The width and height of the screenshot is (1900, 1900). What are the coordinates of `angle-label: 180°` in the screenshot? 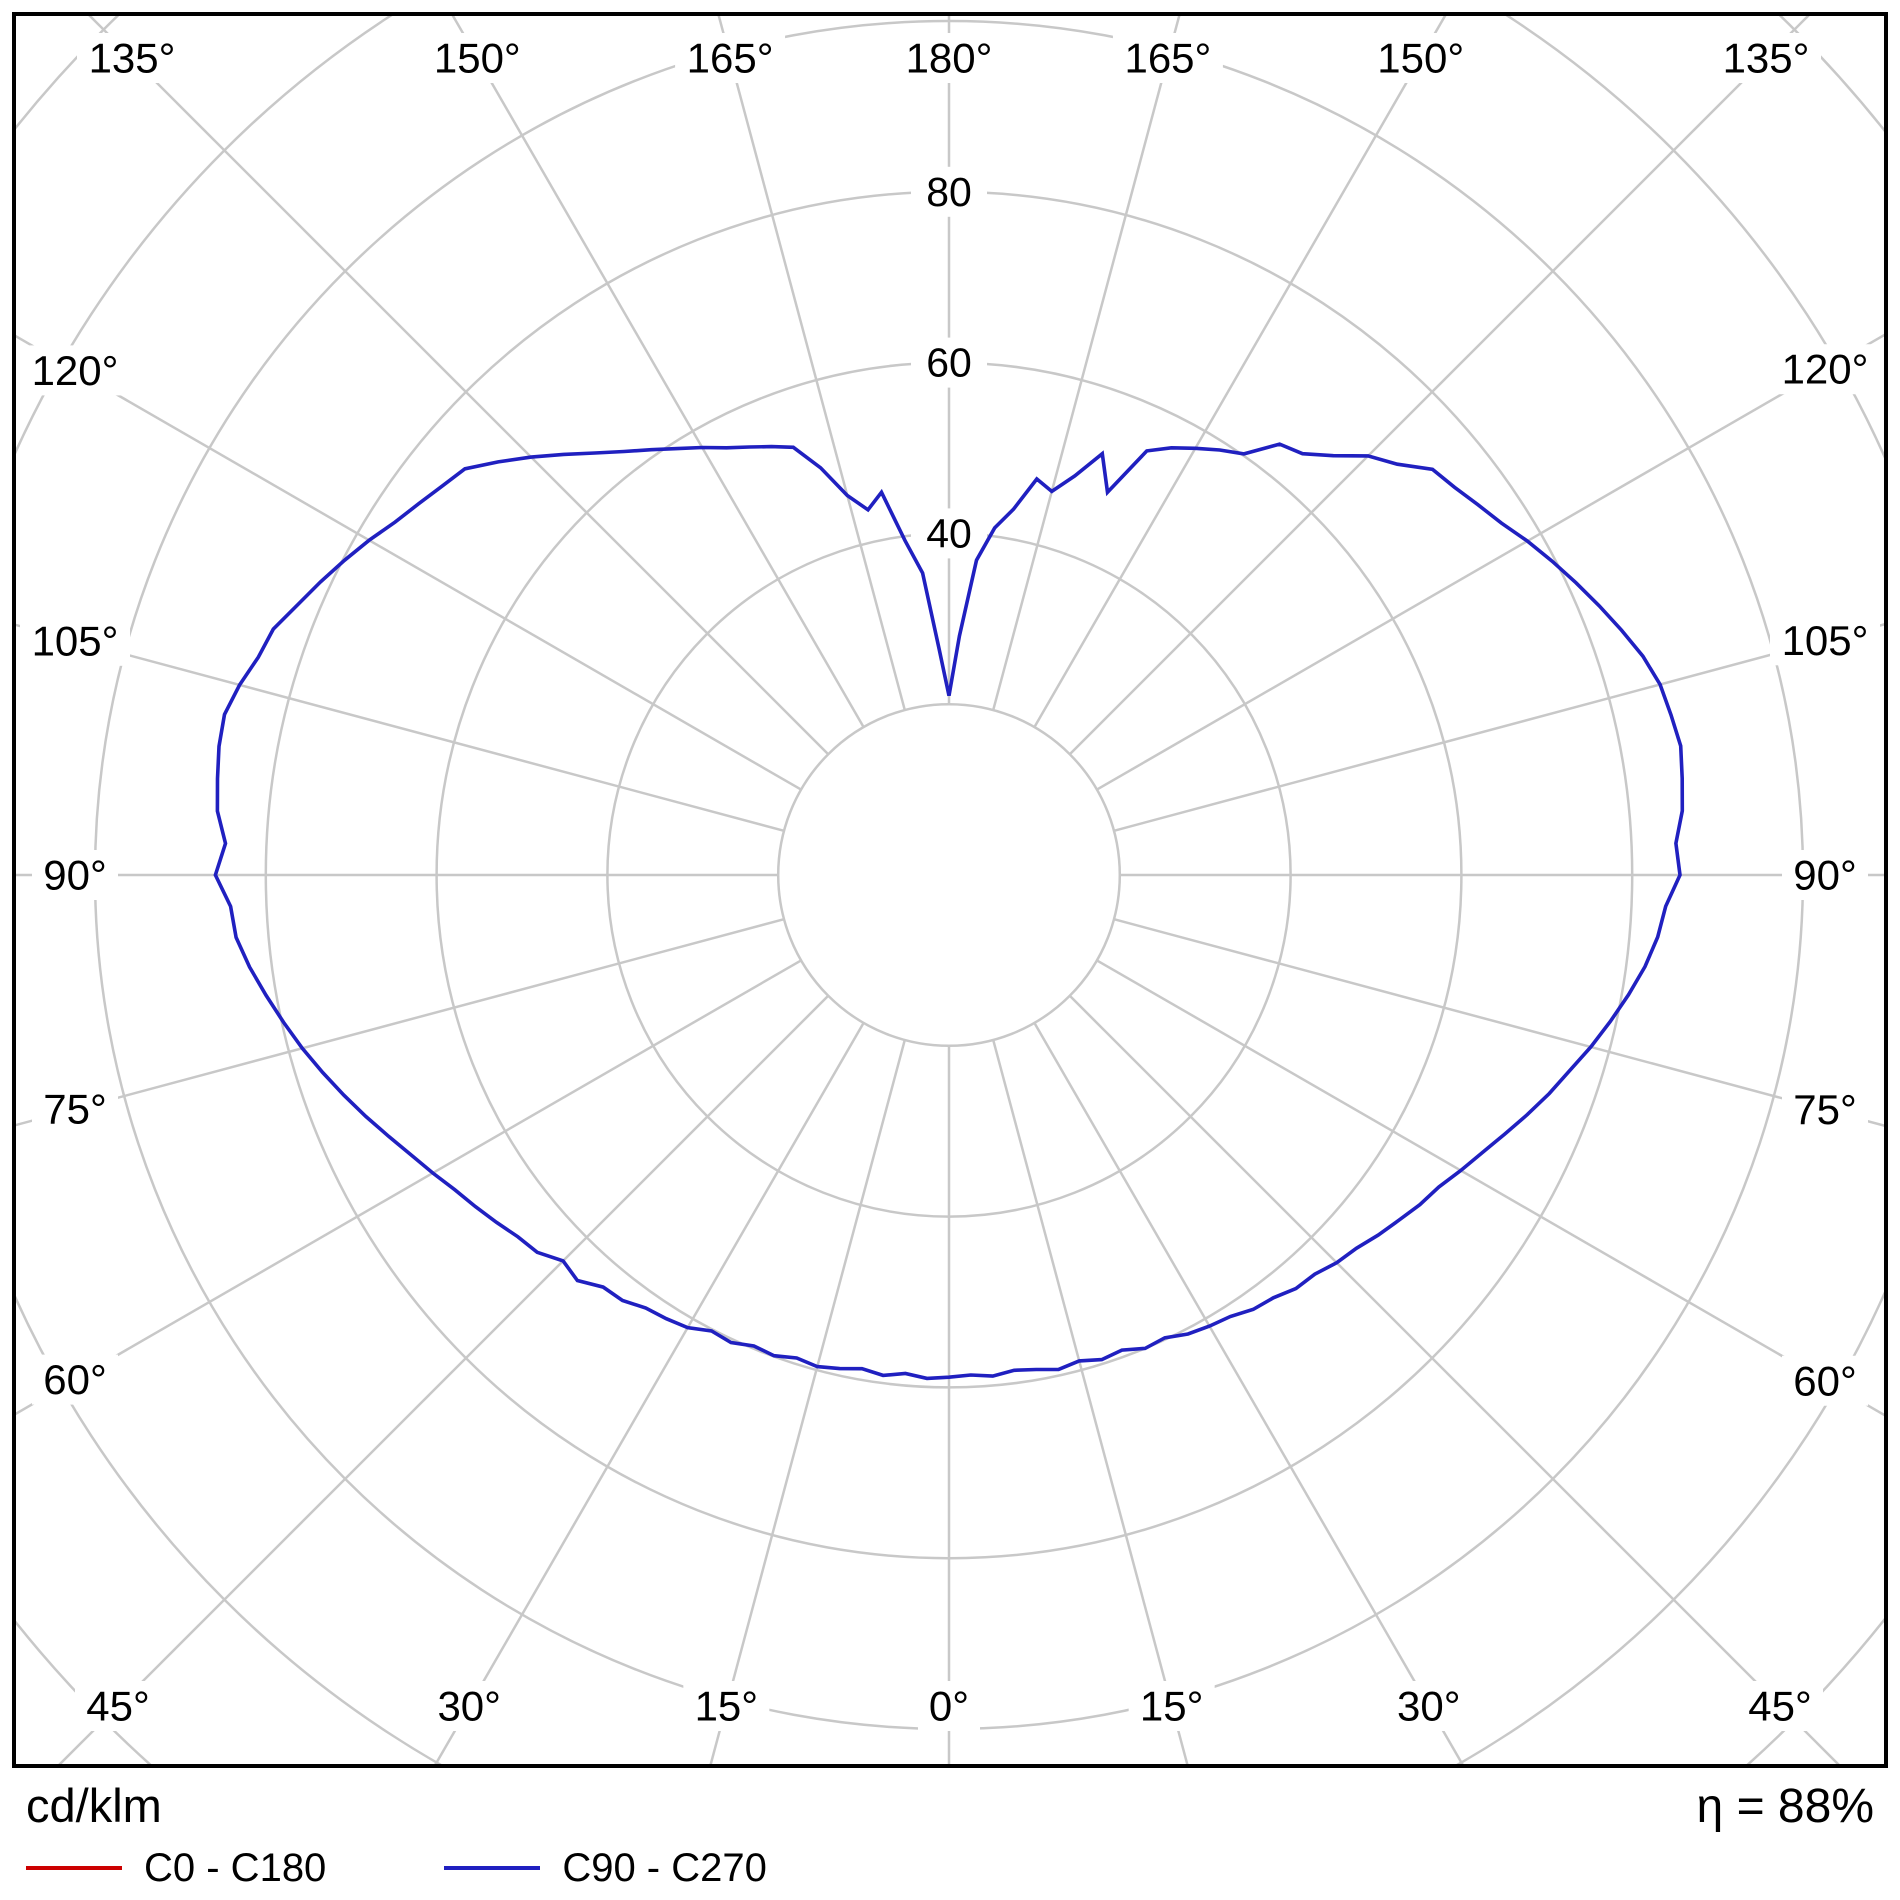 It's located at (949, 58).